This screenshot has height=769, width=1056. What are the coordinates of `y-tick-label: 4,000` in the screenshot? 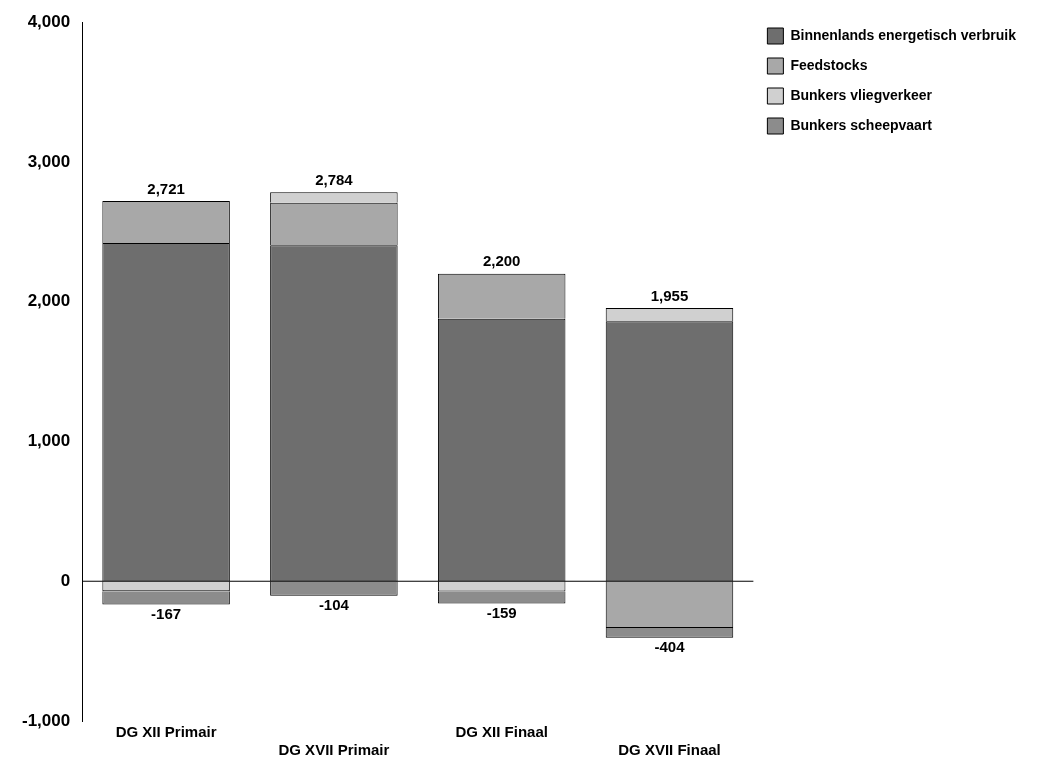 It's located at (49, 21).